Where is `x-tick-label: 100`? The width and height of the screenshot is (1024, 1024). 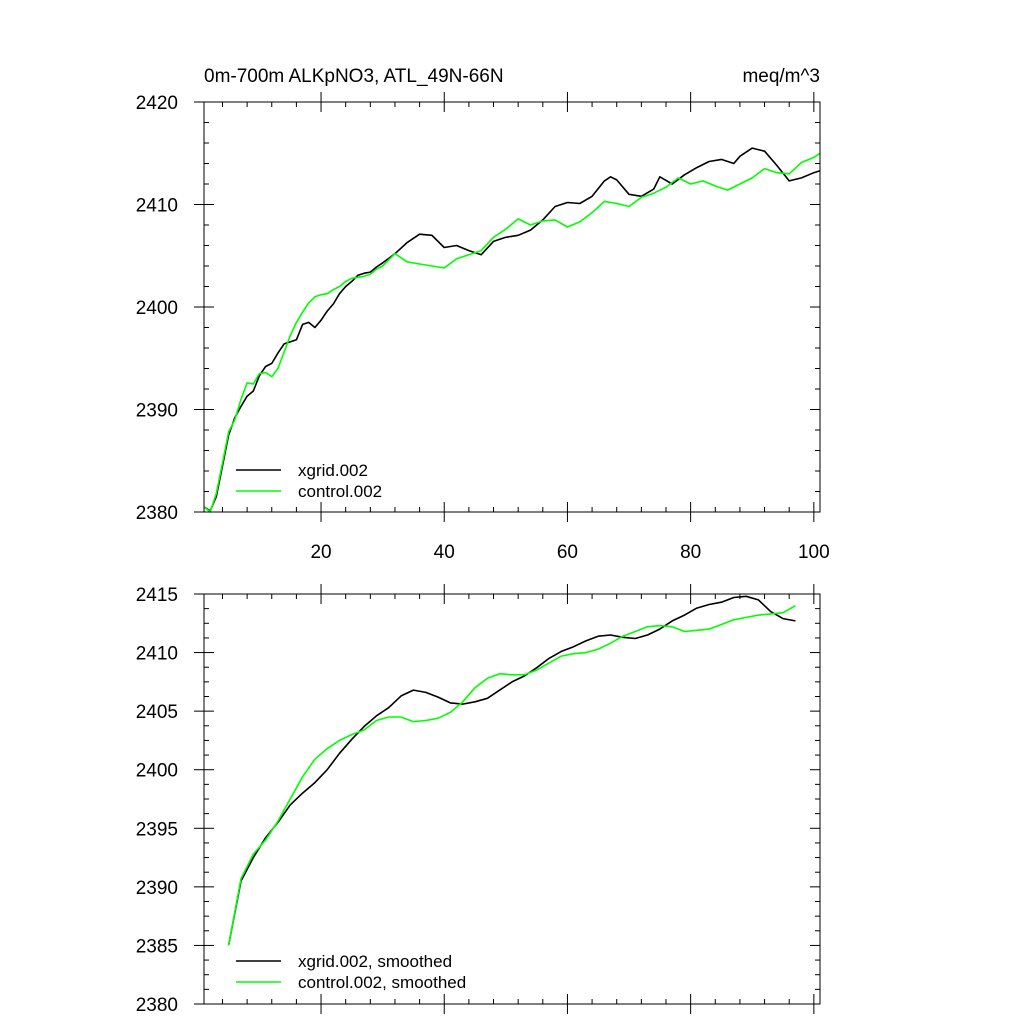 x-tick-label: 100 is located at coordinates (814, 552).